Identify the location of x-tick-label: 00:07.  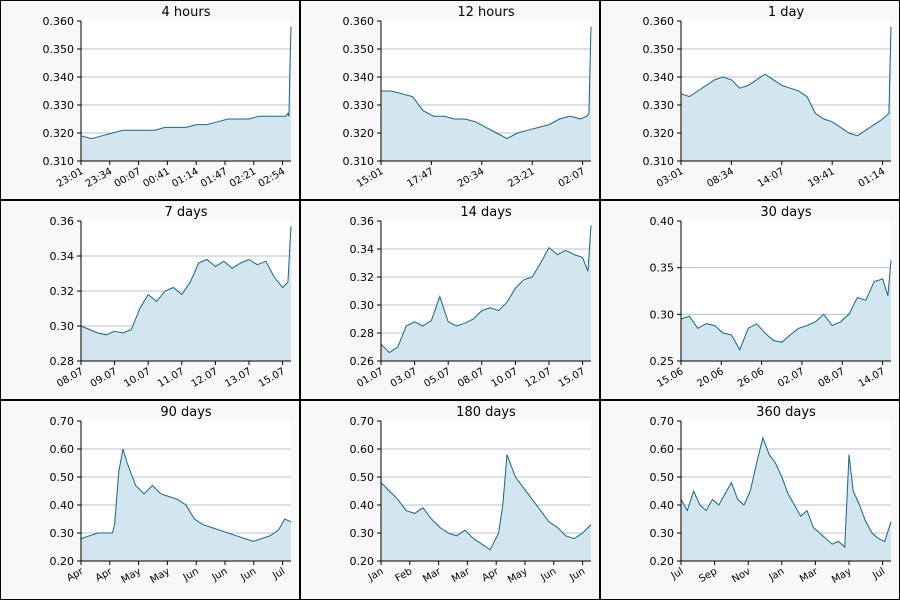
(128, 178).